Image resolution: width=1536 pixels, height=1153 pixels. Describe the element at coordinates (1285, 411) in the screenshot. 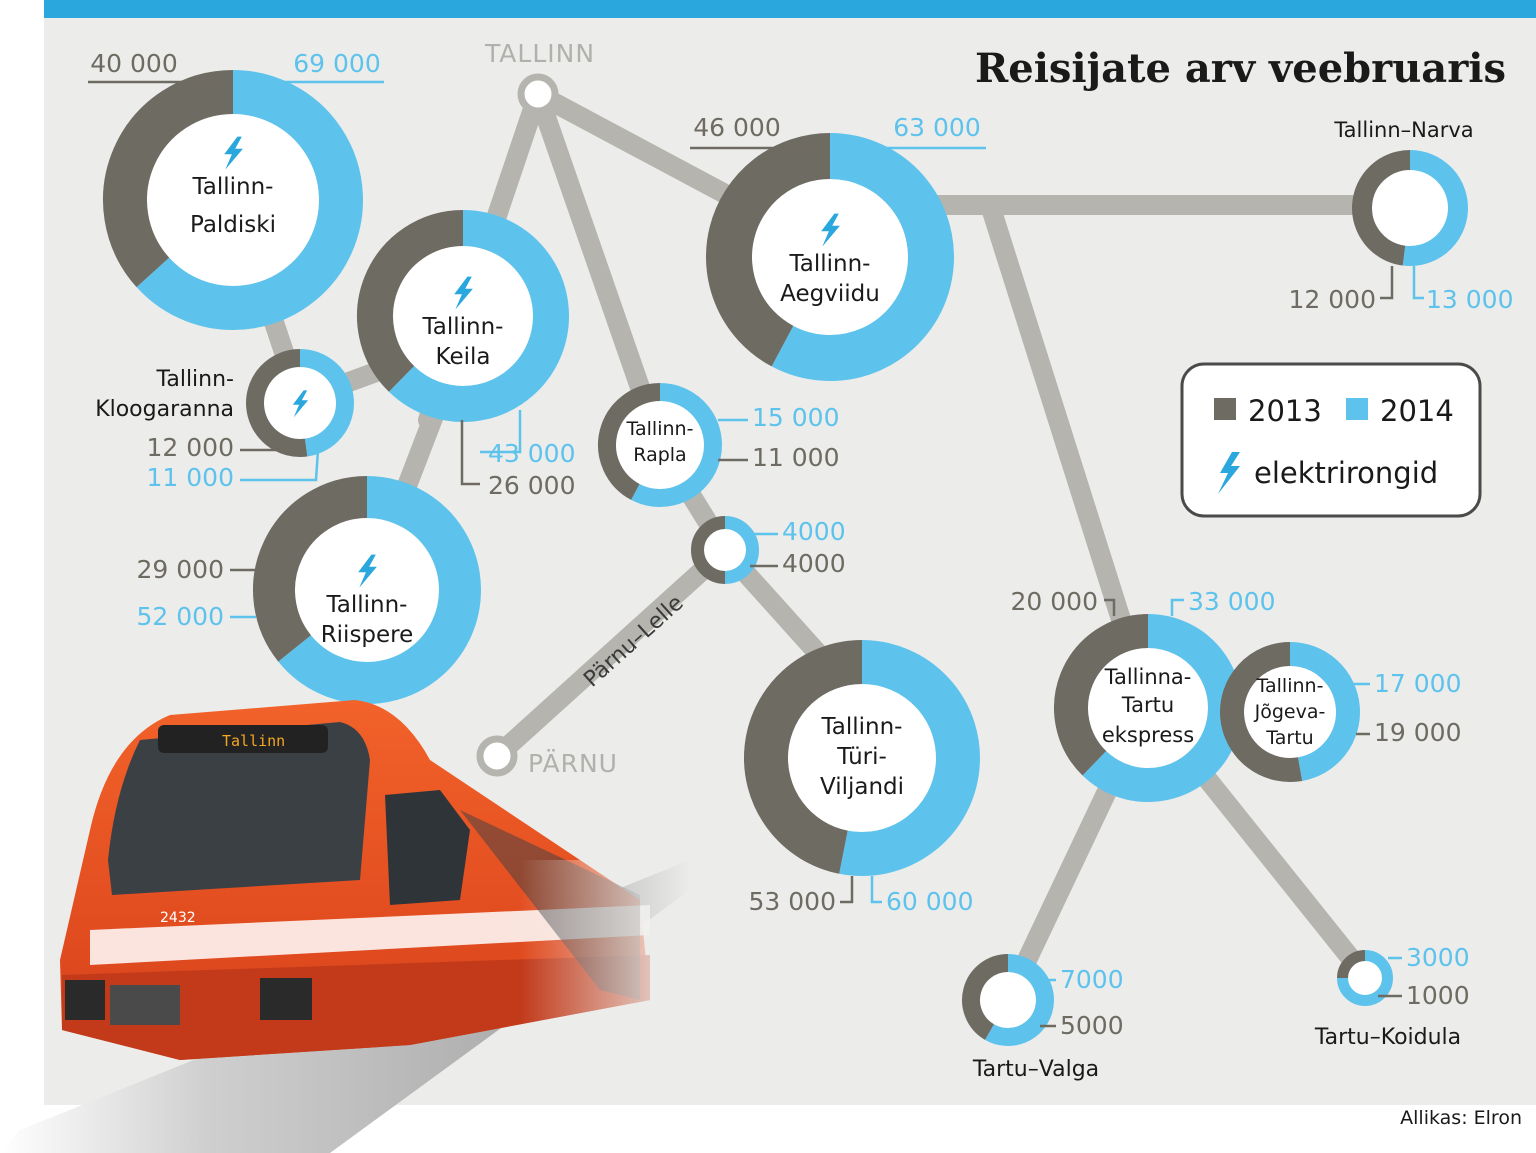

I see `legend-label-2013: 2013` at that location.